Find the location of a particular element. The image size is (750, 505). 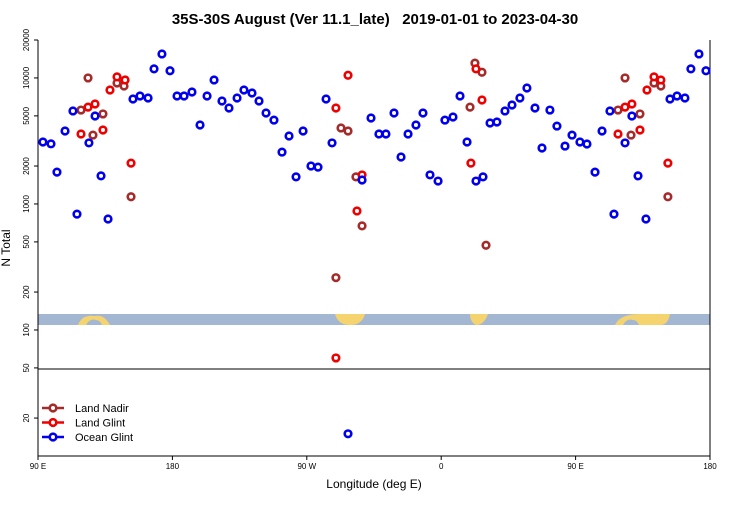

x-axis-label: Longitude (deg E) is located at coordinates (373, 484).